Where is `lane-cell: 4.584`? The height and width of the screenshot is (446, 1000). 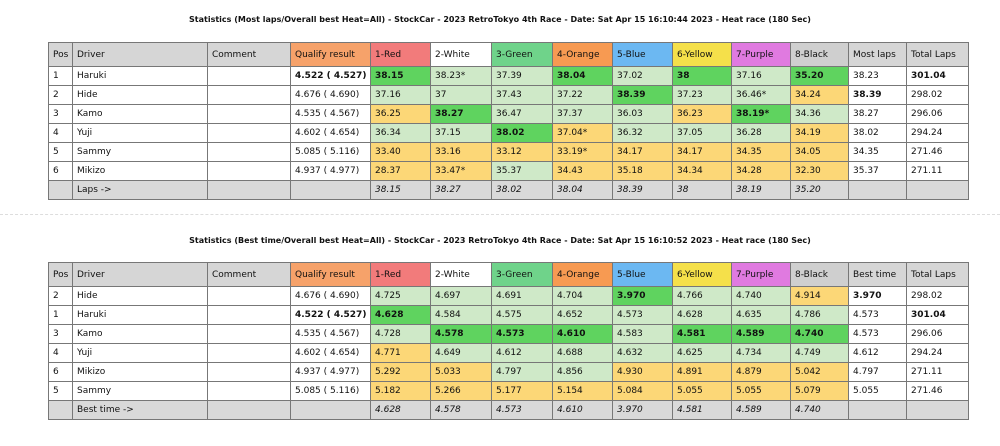 lane-cell: 4.584 is located at coordinates (461, 315).